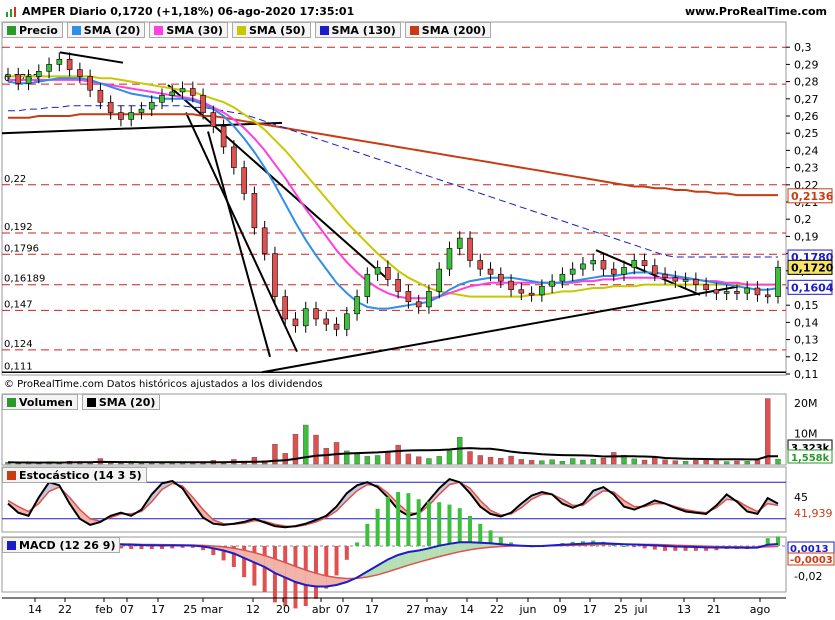 This screenshot has width=835, height=620. I want to click on price-legend-item: SMA (50), so click(271, 30).